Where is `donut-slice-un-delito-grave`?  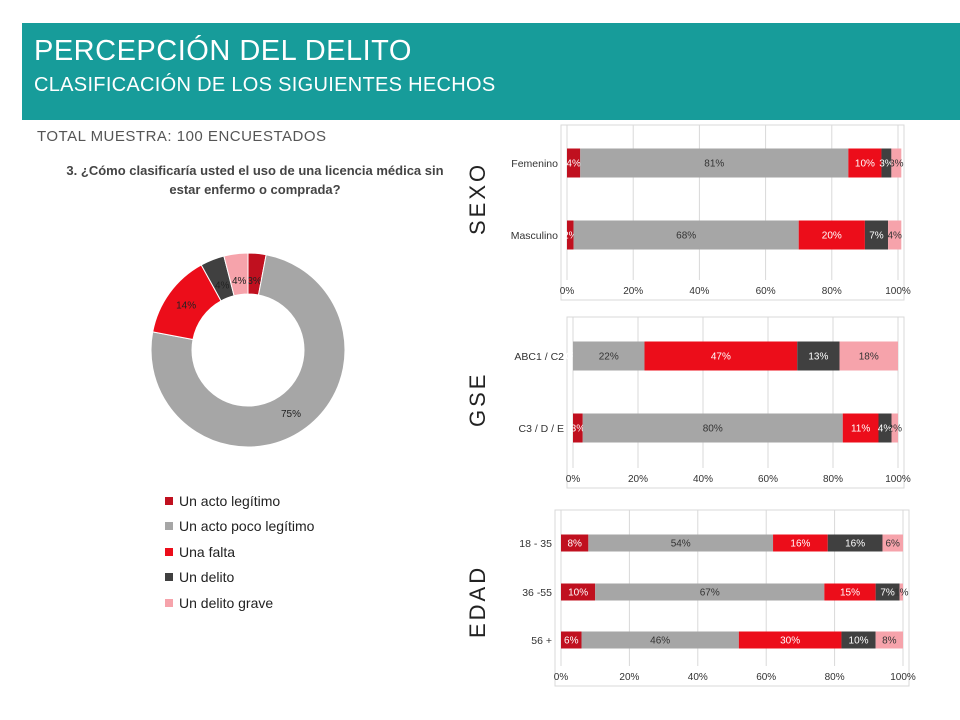
donut-slice-un-delito-grave is located at coordinates (236, 274).